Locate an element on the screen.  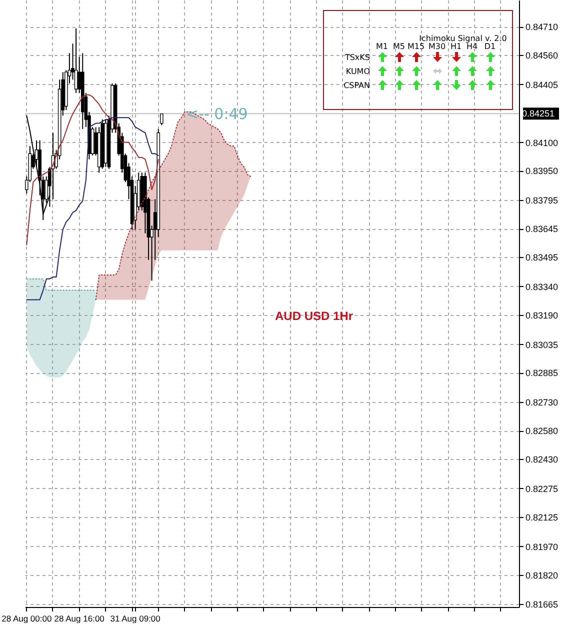
annotation: M30 is located at coordinates (437, 46).